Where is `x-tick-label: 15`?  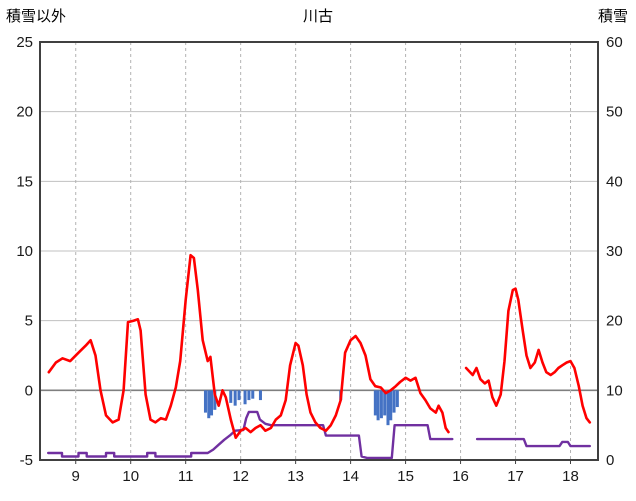
x-tick-label: 15 is located at coordinates (405, 476).